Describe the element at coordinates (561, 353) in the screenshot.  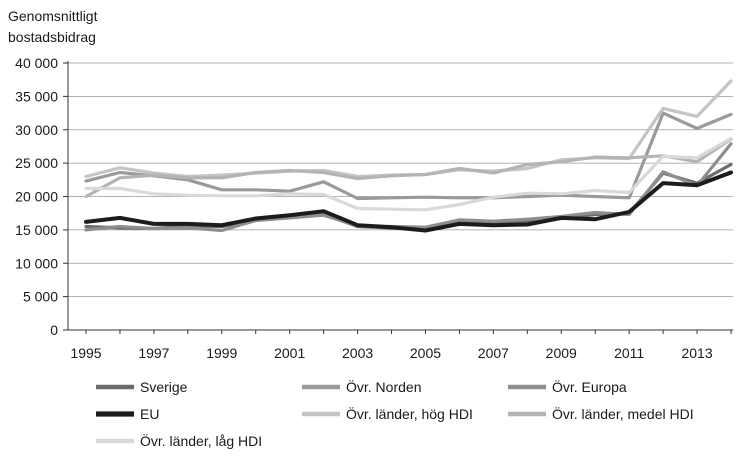
I see `x-tick-label: 2009` at that location.